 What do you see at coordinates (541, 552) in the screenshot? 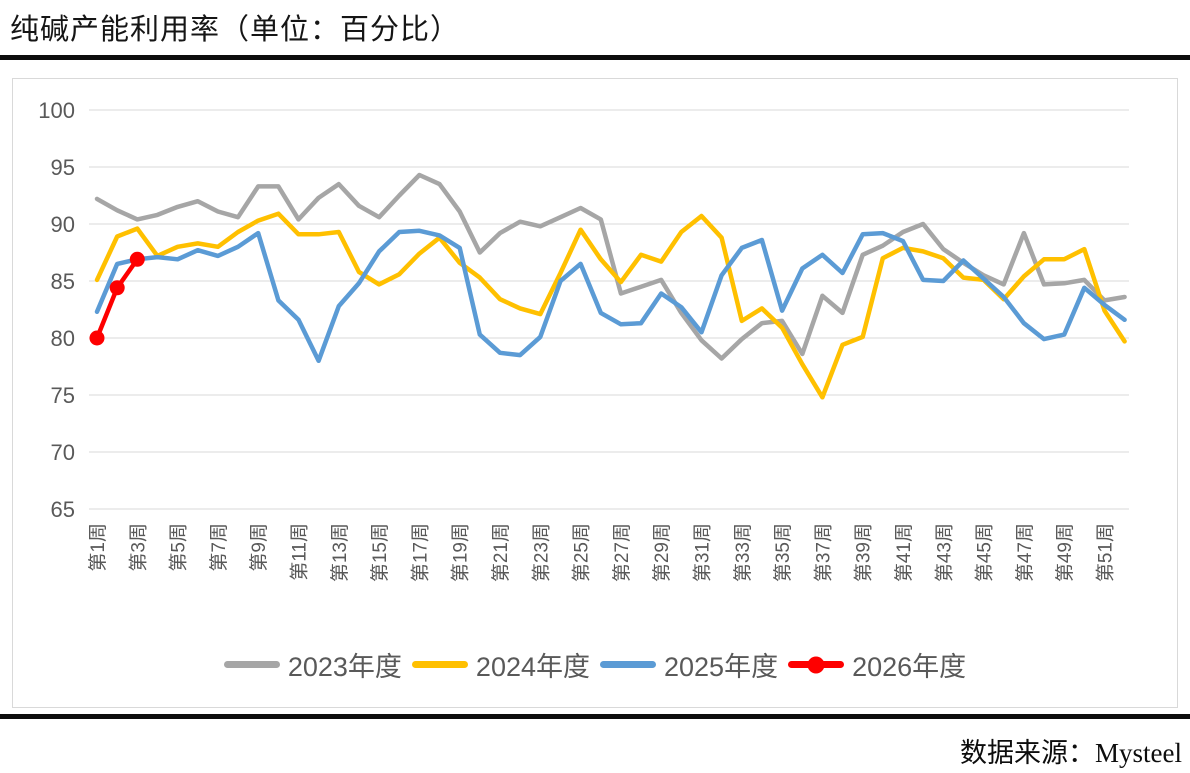
I see `x-tick-label-week-23: 第23周` at bounding box center [541, 552].